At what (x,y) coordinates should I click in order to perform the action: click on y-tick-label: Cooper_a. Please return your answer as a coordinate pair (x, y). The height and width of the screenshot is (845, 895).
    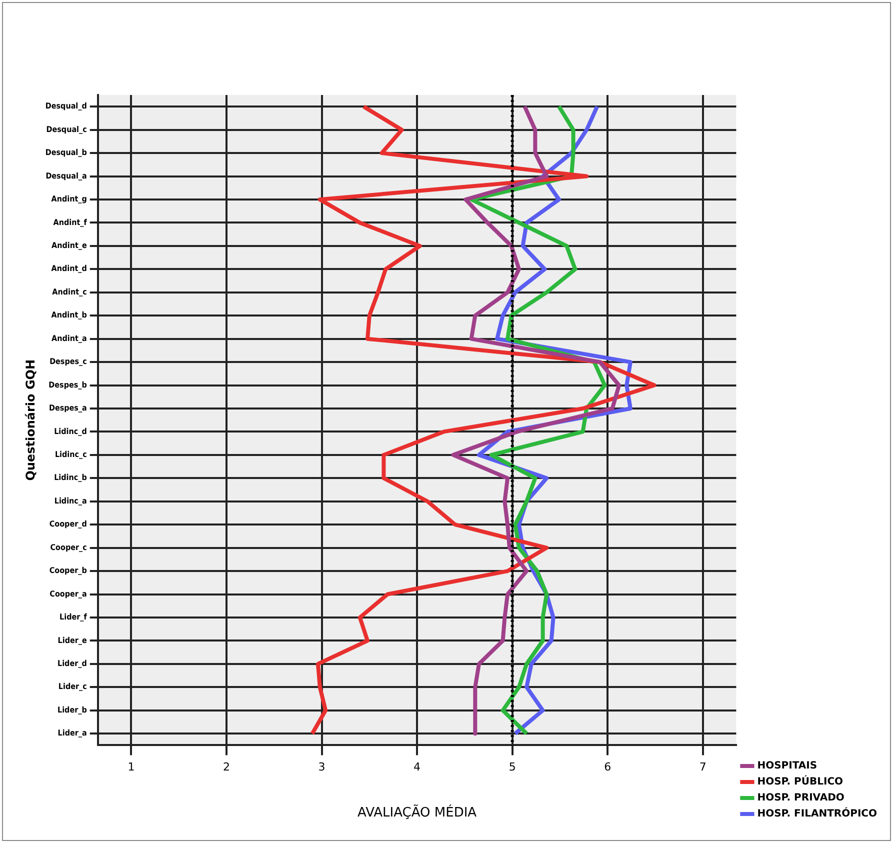
    Looking at the image, I should click on (69, 593).